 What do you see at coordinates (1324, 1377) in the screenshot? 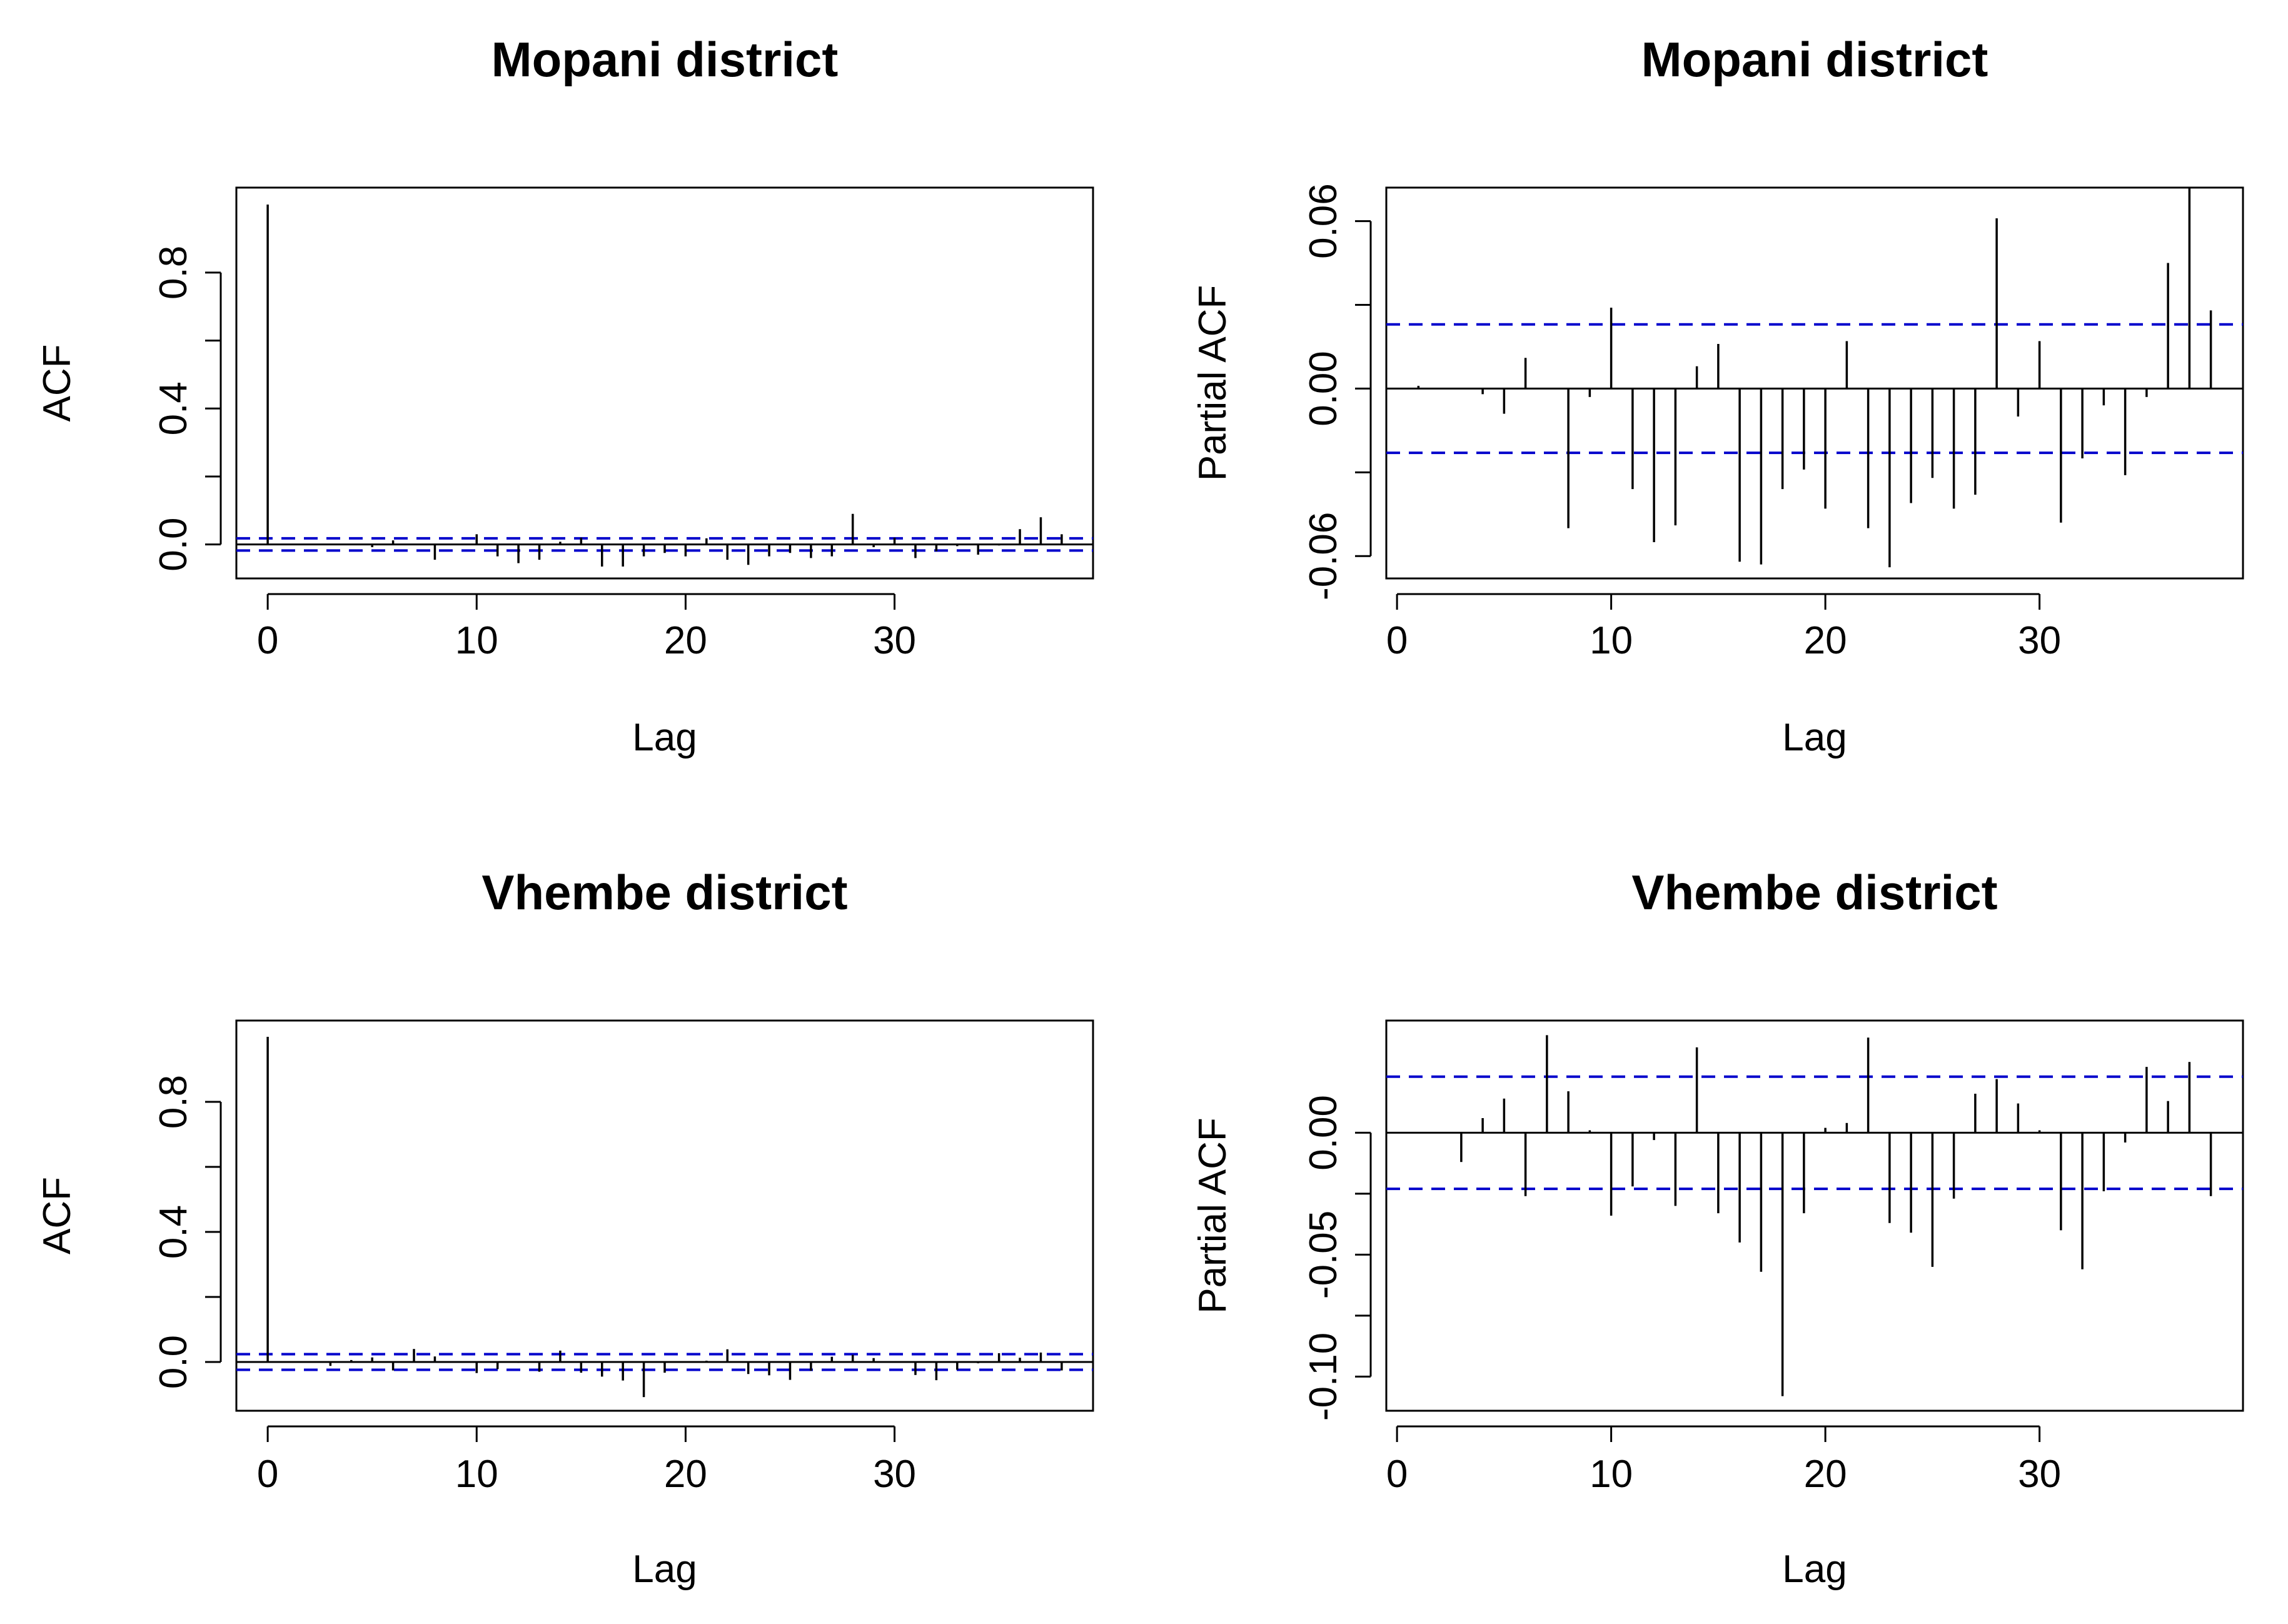
I see `y-tick-label: -0.10` at bounding box center [1324, 1377].